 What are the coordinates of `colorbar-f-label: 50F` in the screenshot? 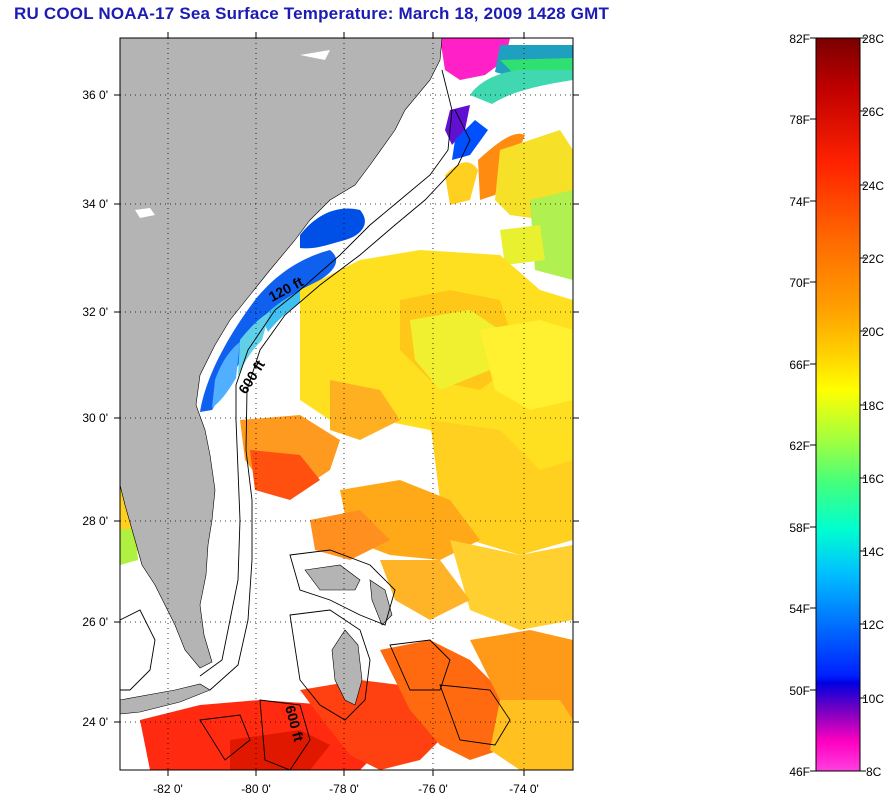 It's located at (799, 691).